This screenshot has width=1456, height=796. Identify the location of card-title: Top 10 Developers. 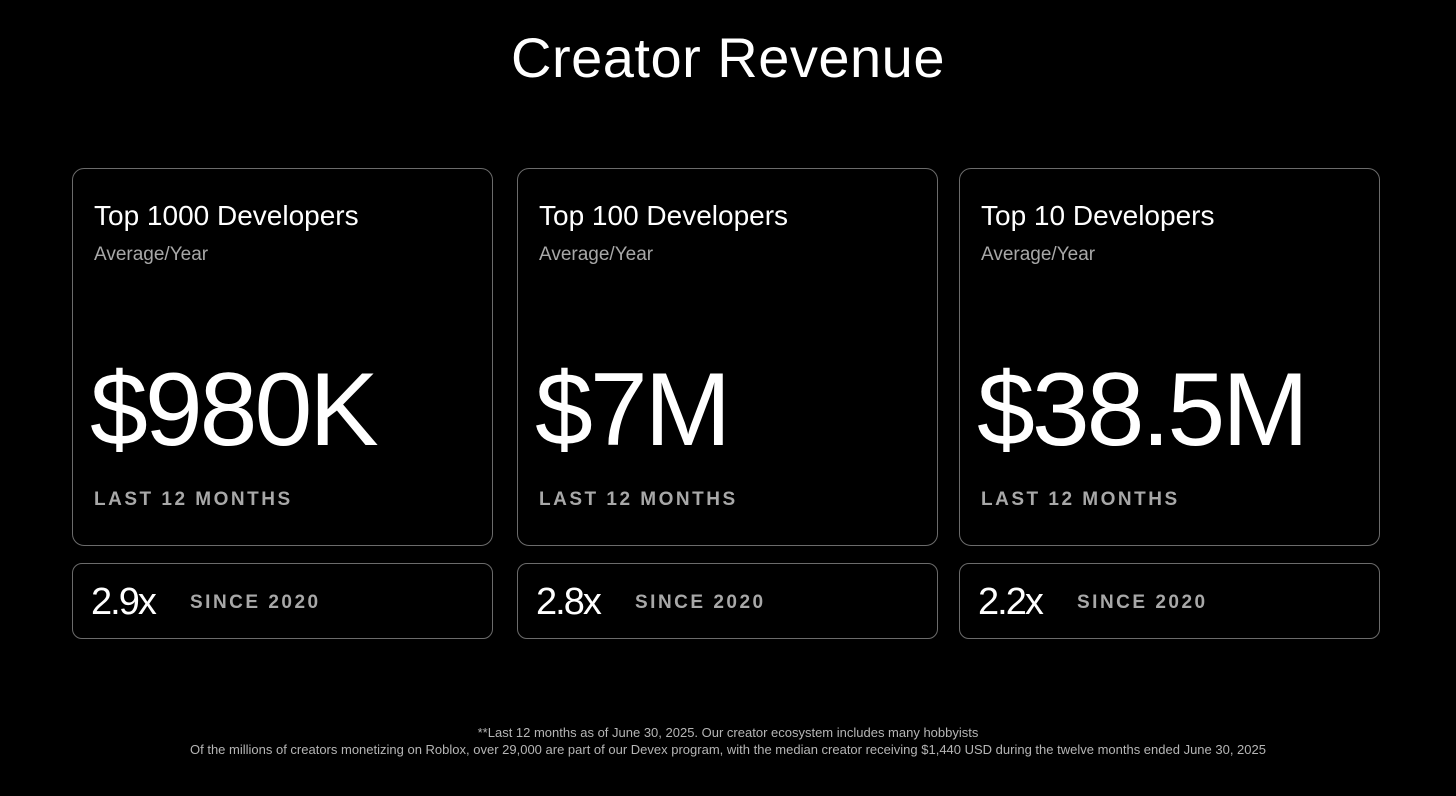
(1098, 215).